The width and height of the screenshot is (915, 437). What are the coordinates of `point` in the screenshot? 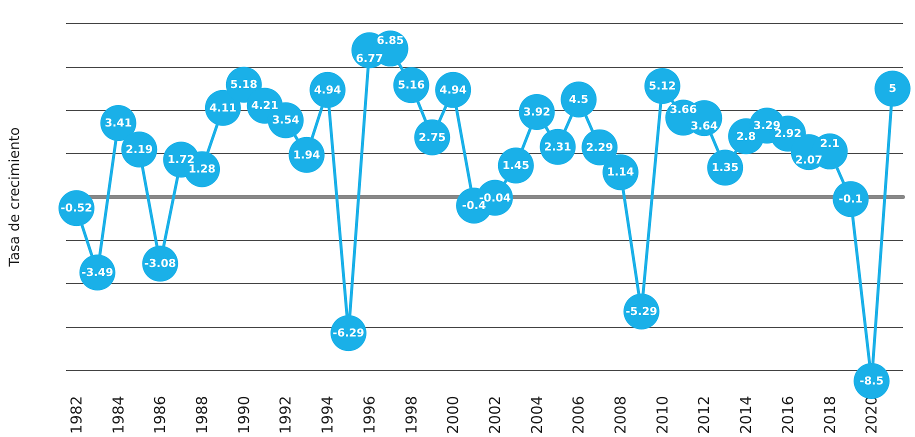 It's located at (892, 88).